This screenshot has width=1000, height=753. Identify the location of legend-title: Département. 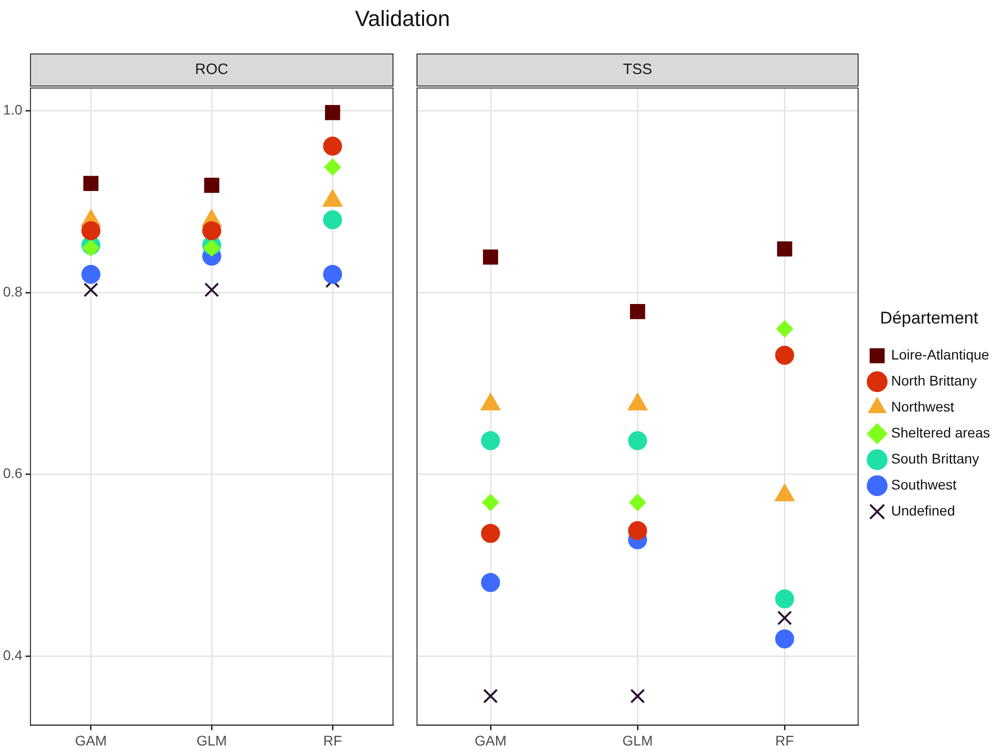
(929, 318).